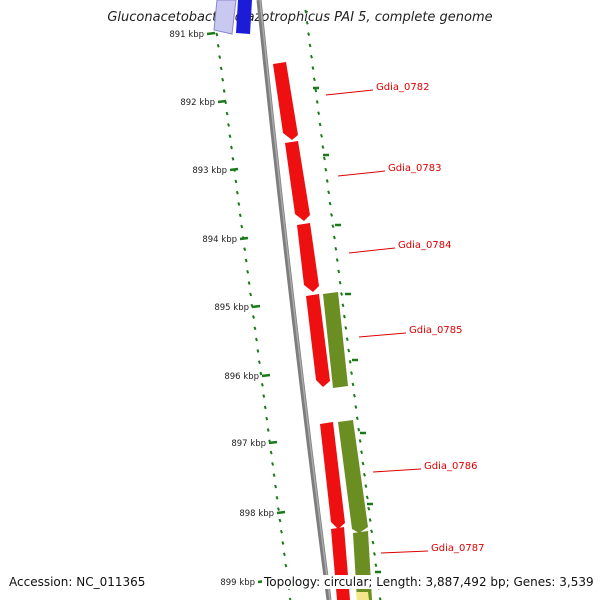  Describe the element at coordinates (457, 548) in the screenshot. I see `gene-label: Gdia_0787` at that location.